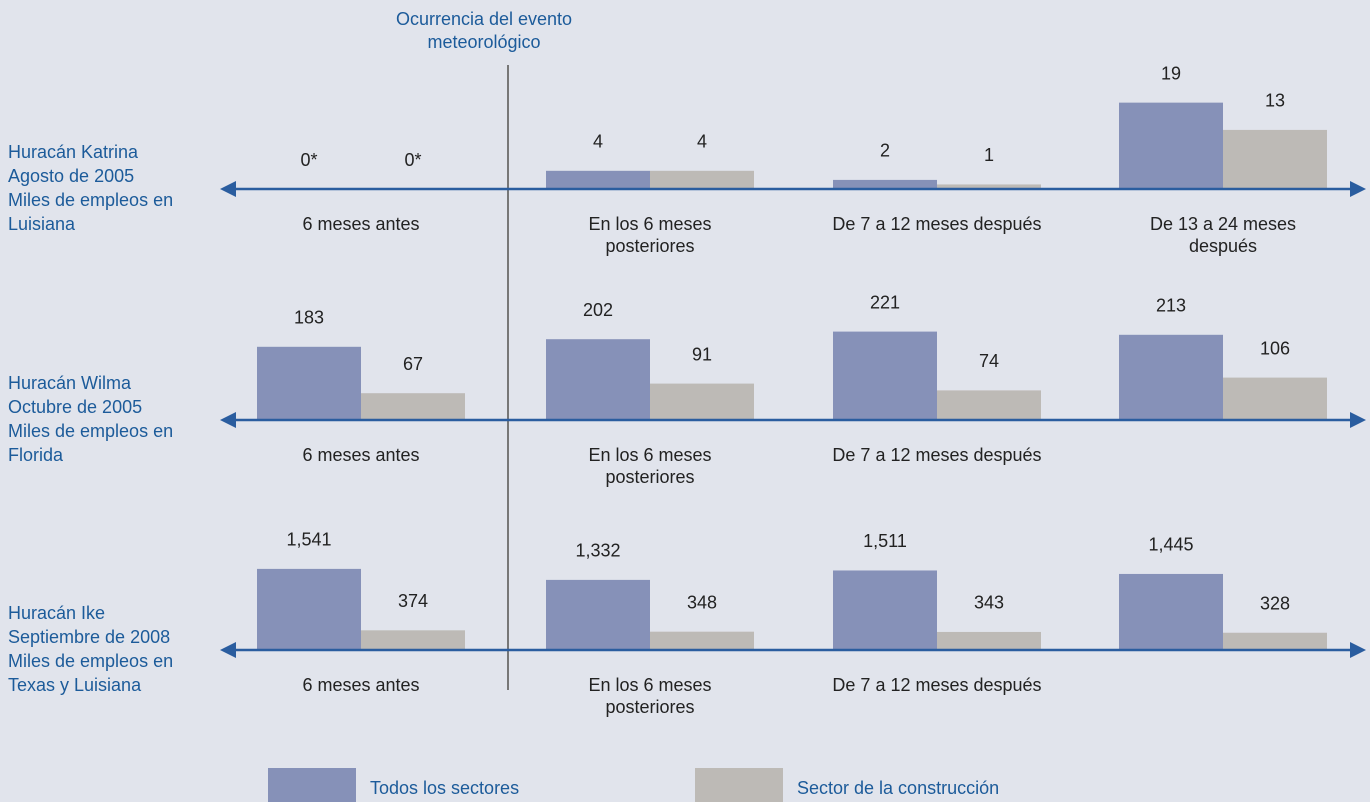 Image resolution: width=1370 pixels, height=802 pixels. What do you see at coordinates (989, 155) in the screenshot?
I see `value-label: 1` at bounding box center [989, 155].